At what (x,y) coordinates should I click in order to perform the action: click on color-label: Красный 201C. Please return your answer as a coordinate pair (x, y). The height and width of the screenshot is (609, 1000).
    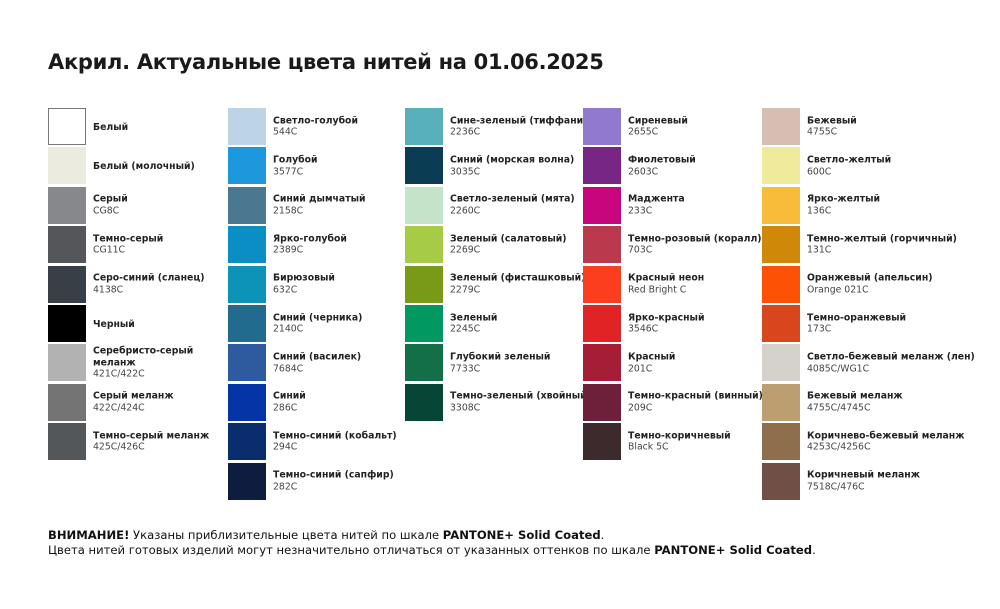
    Looking at the image, I should click on (651, 363).